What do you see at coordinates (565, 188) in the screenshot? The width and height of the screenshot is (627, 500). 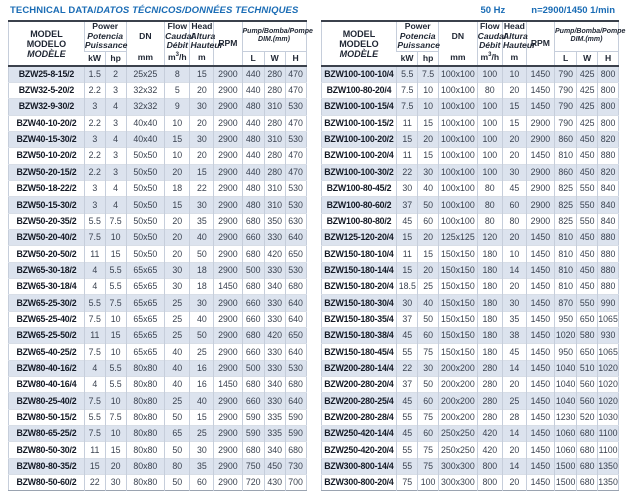 I see `value-cell: 825` at bounding box center [565, 188].